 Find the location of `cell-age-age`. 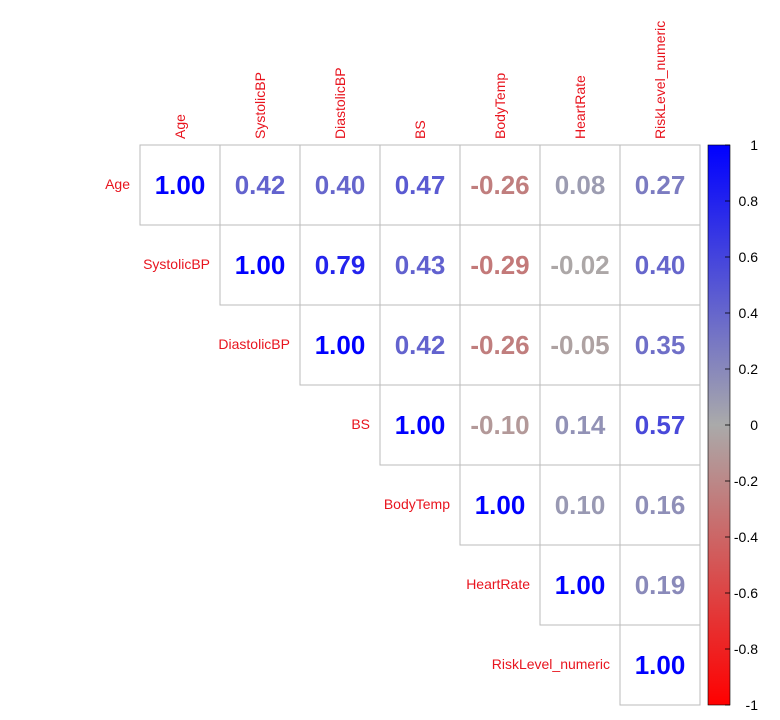

cell-age-age is located at coordinates (180, 185).